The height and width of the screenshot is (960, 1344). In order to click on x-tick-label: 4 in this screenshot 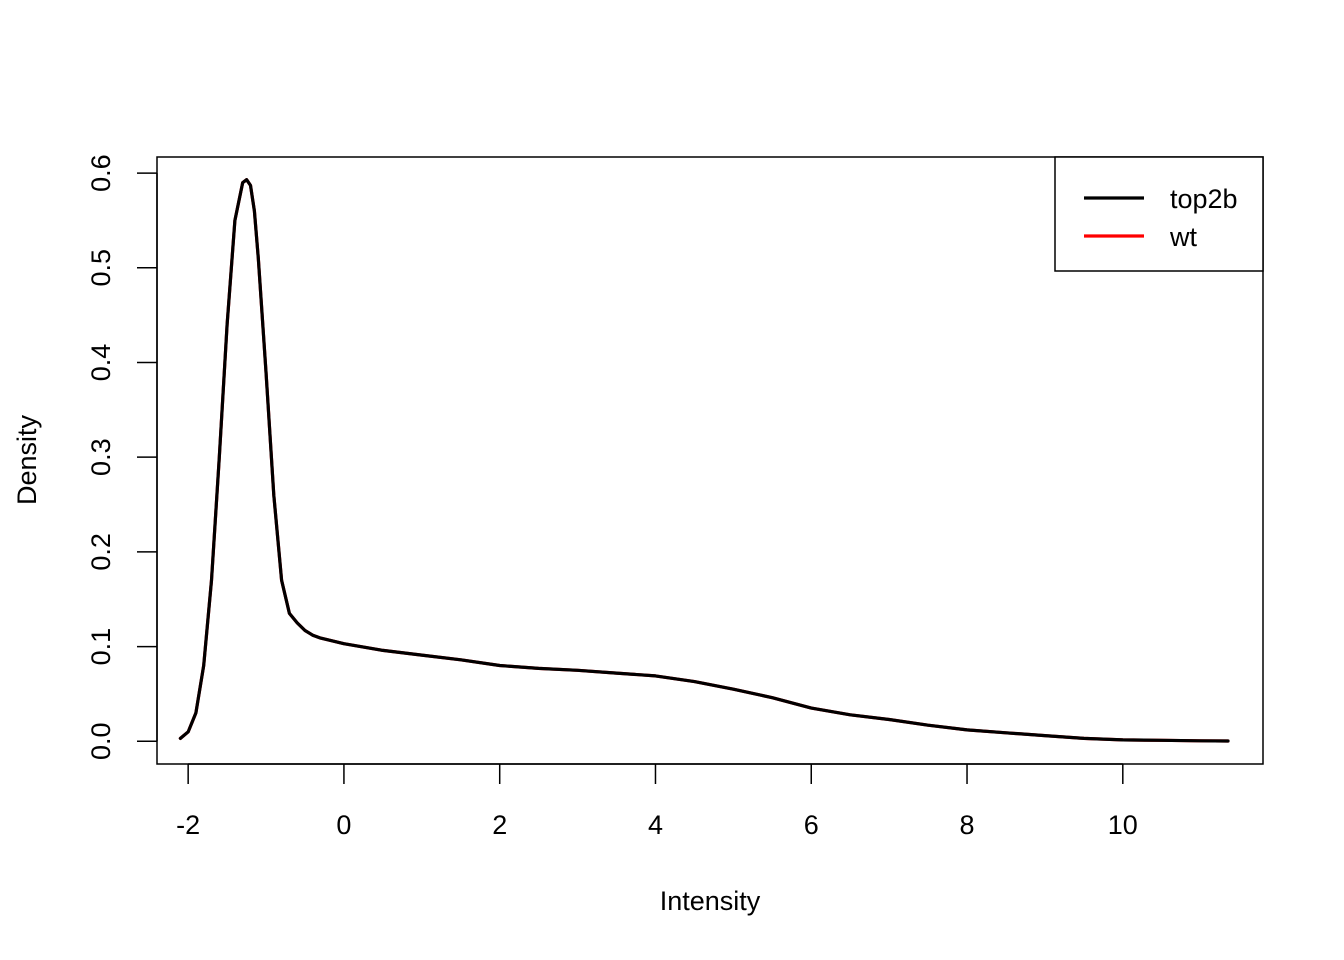, I will do `click(655, 825)`.